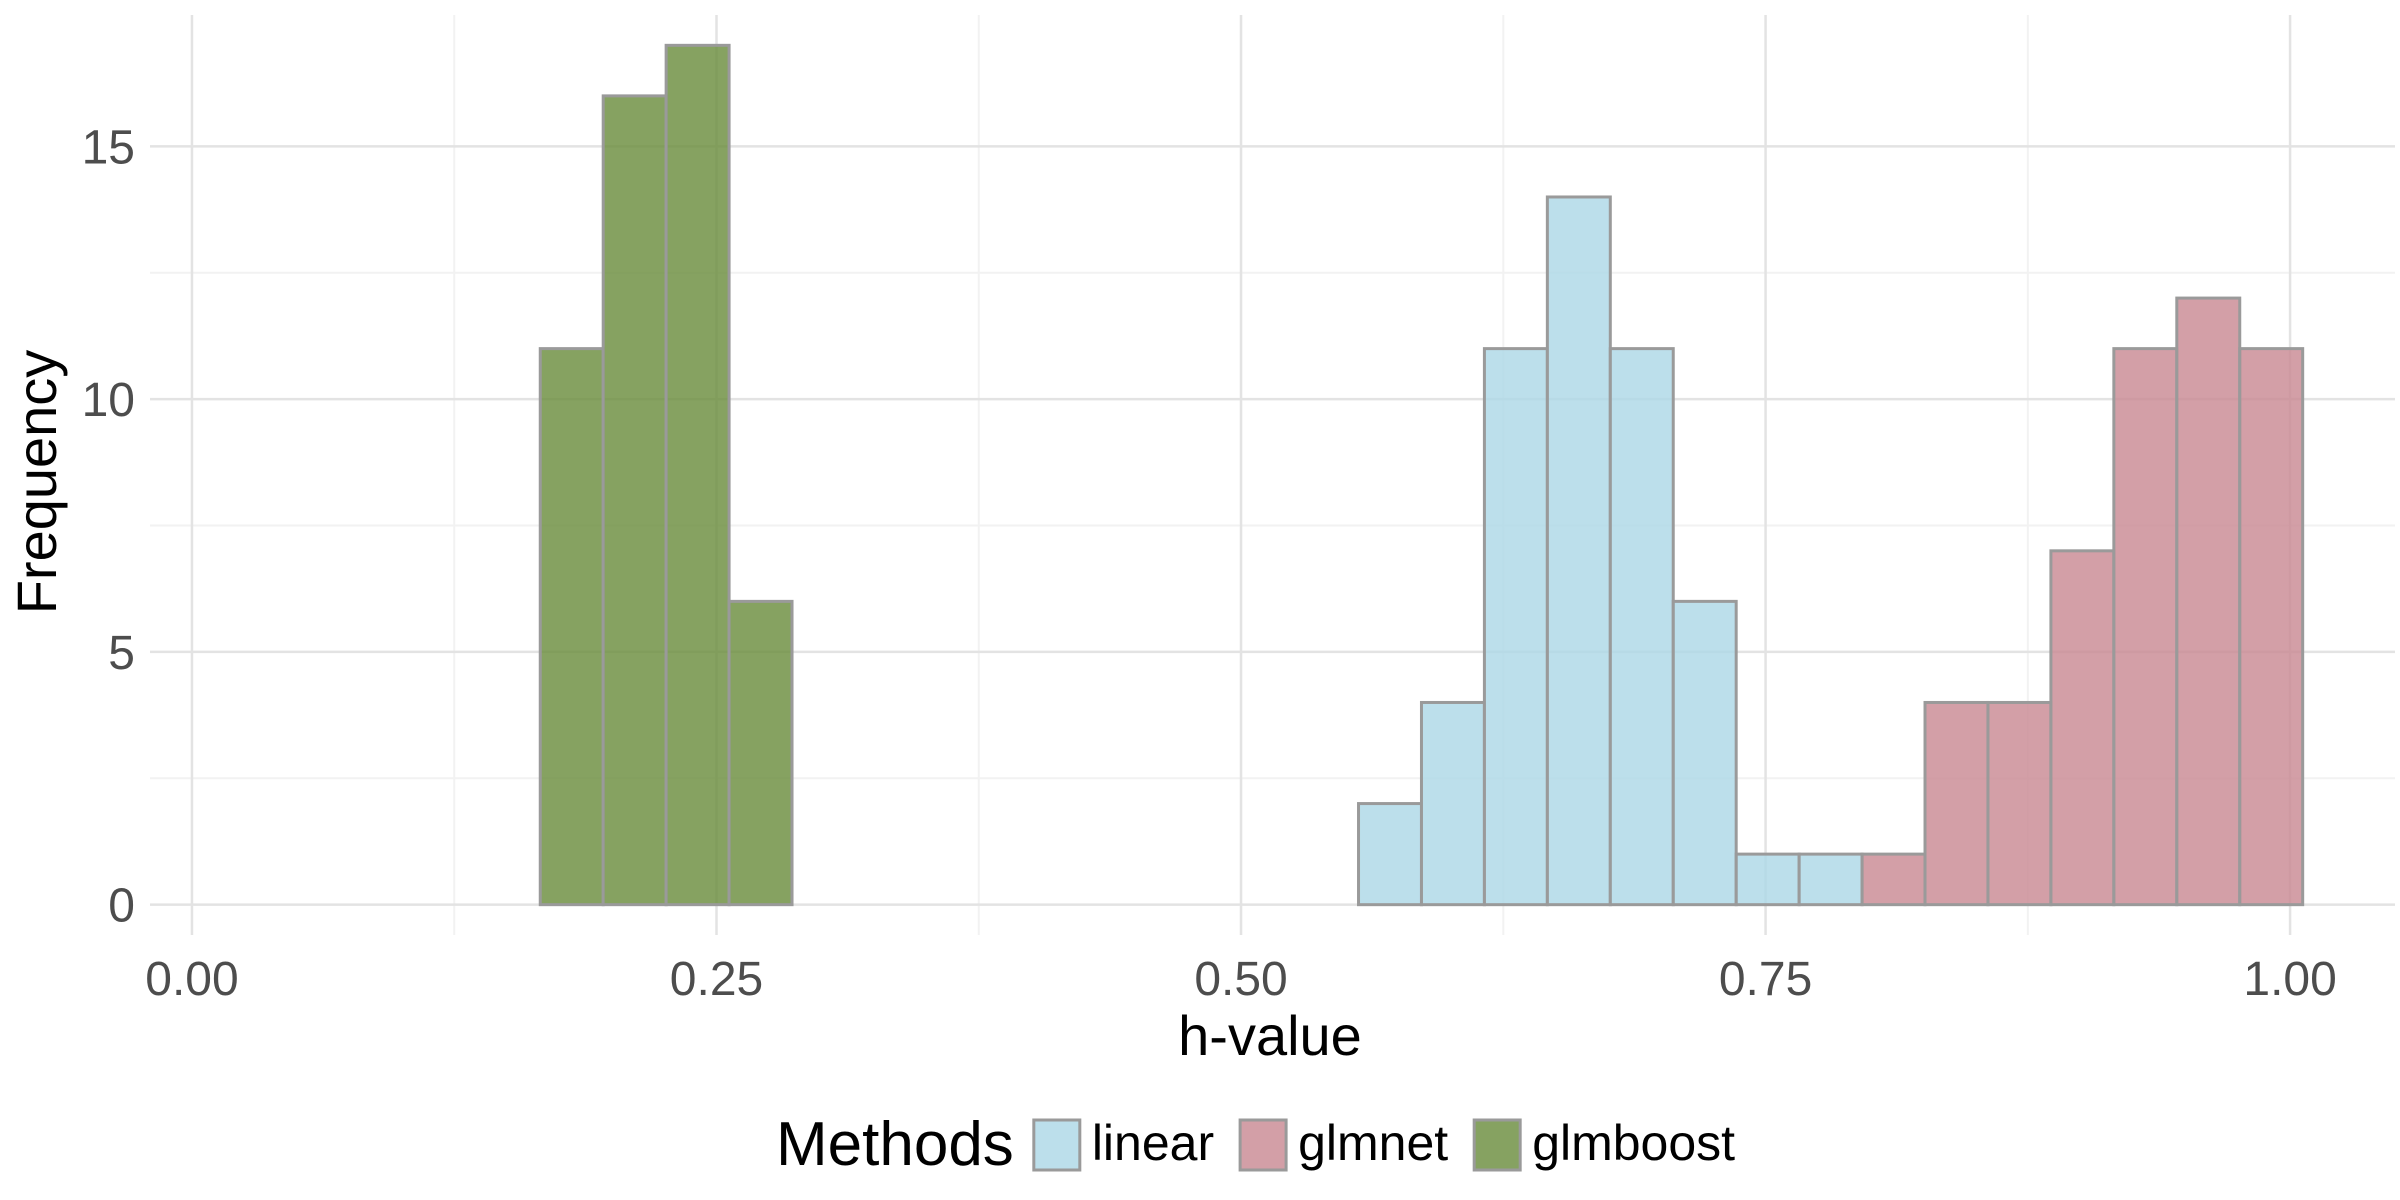 The image size is (2400, 1200). Describe the element at coordinates (1765, 979) in the screenshot. I see `x-tick-label: 0.75` at that location.